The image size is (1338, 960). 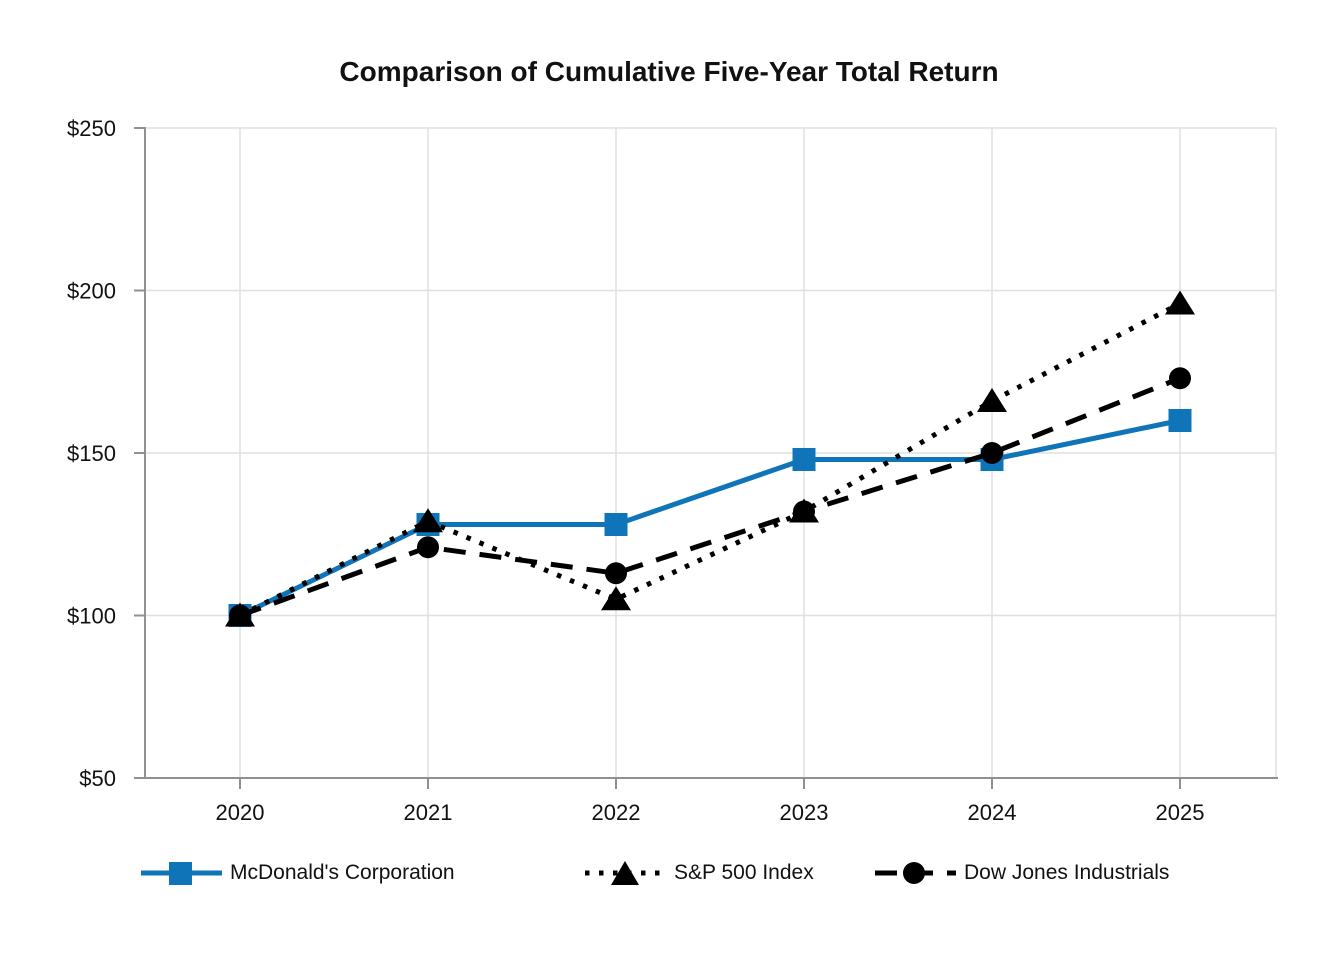 What do you see at coordinates (709, 518) in the screenshot?
I see `series-line-mcdonald-s-corporation` at bounding box center [709, 518].